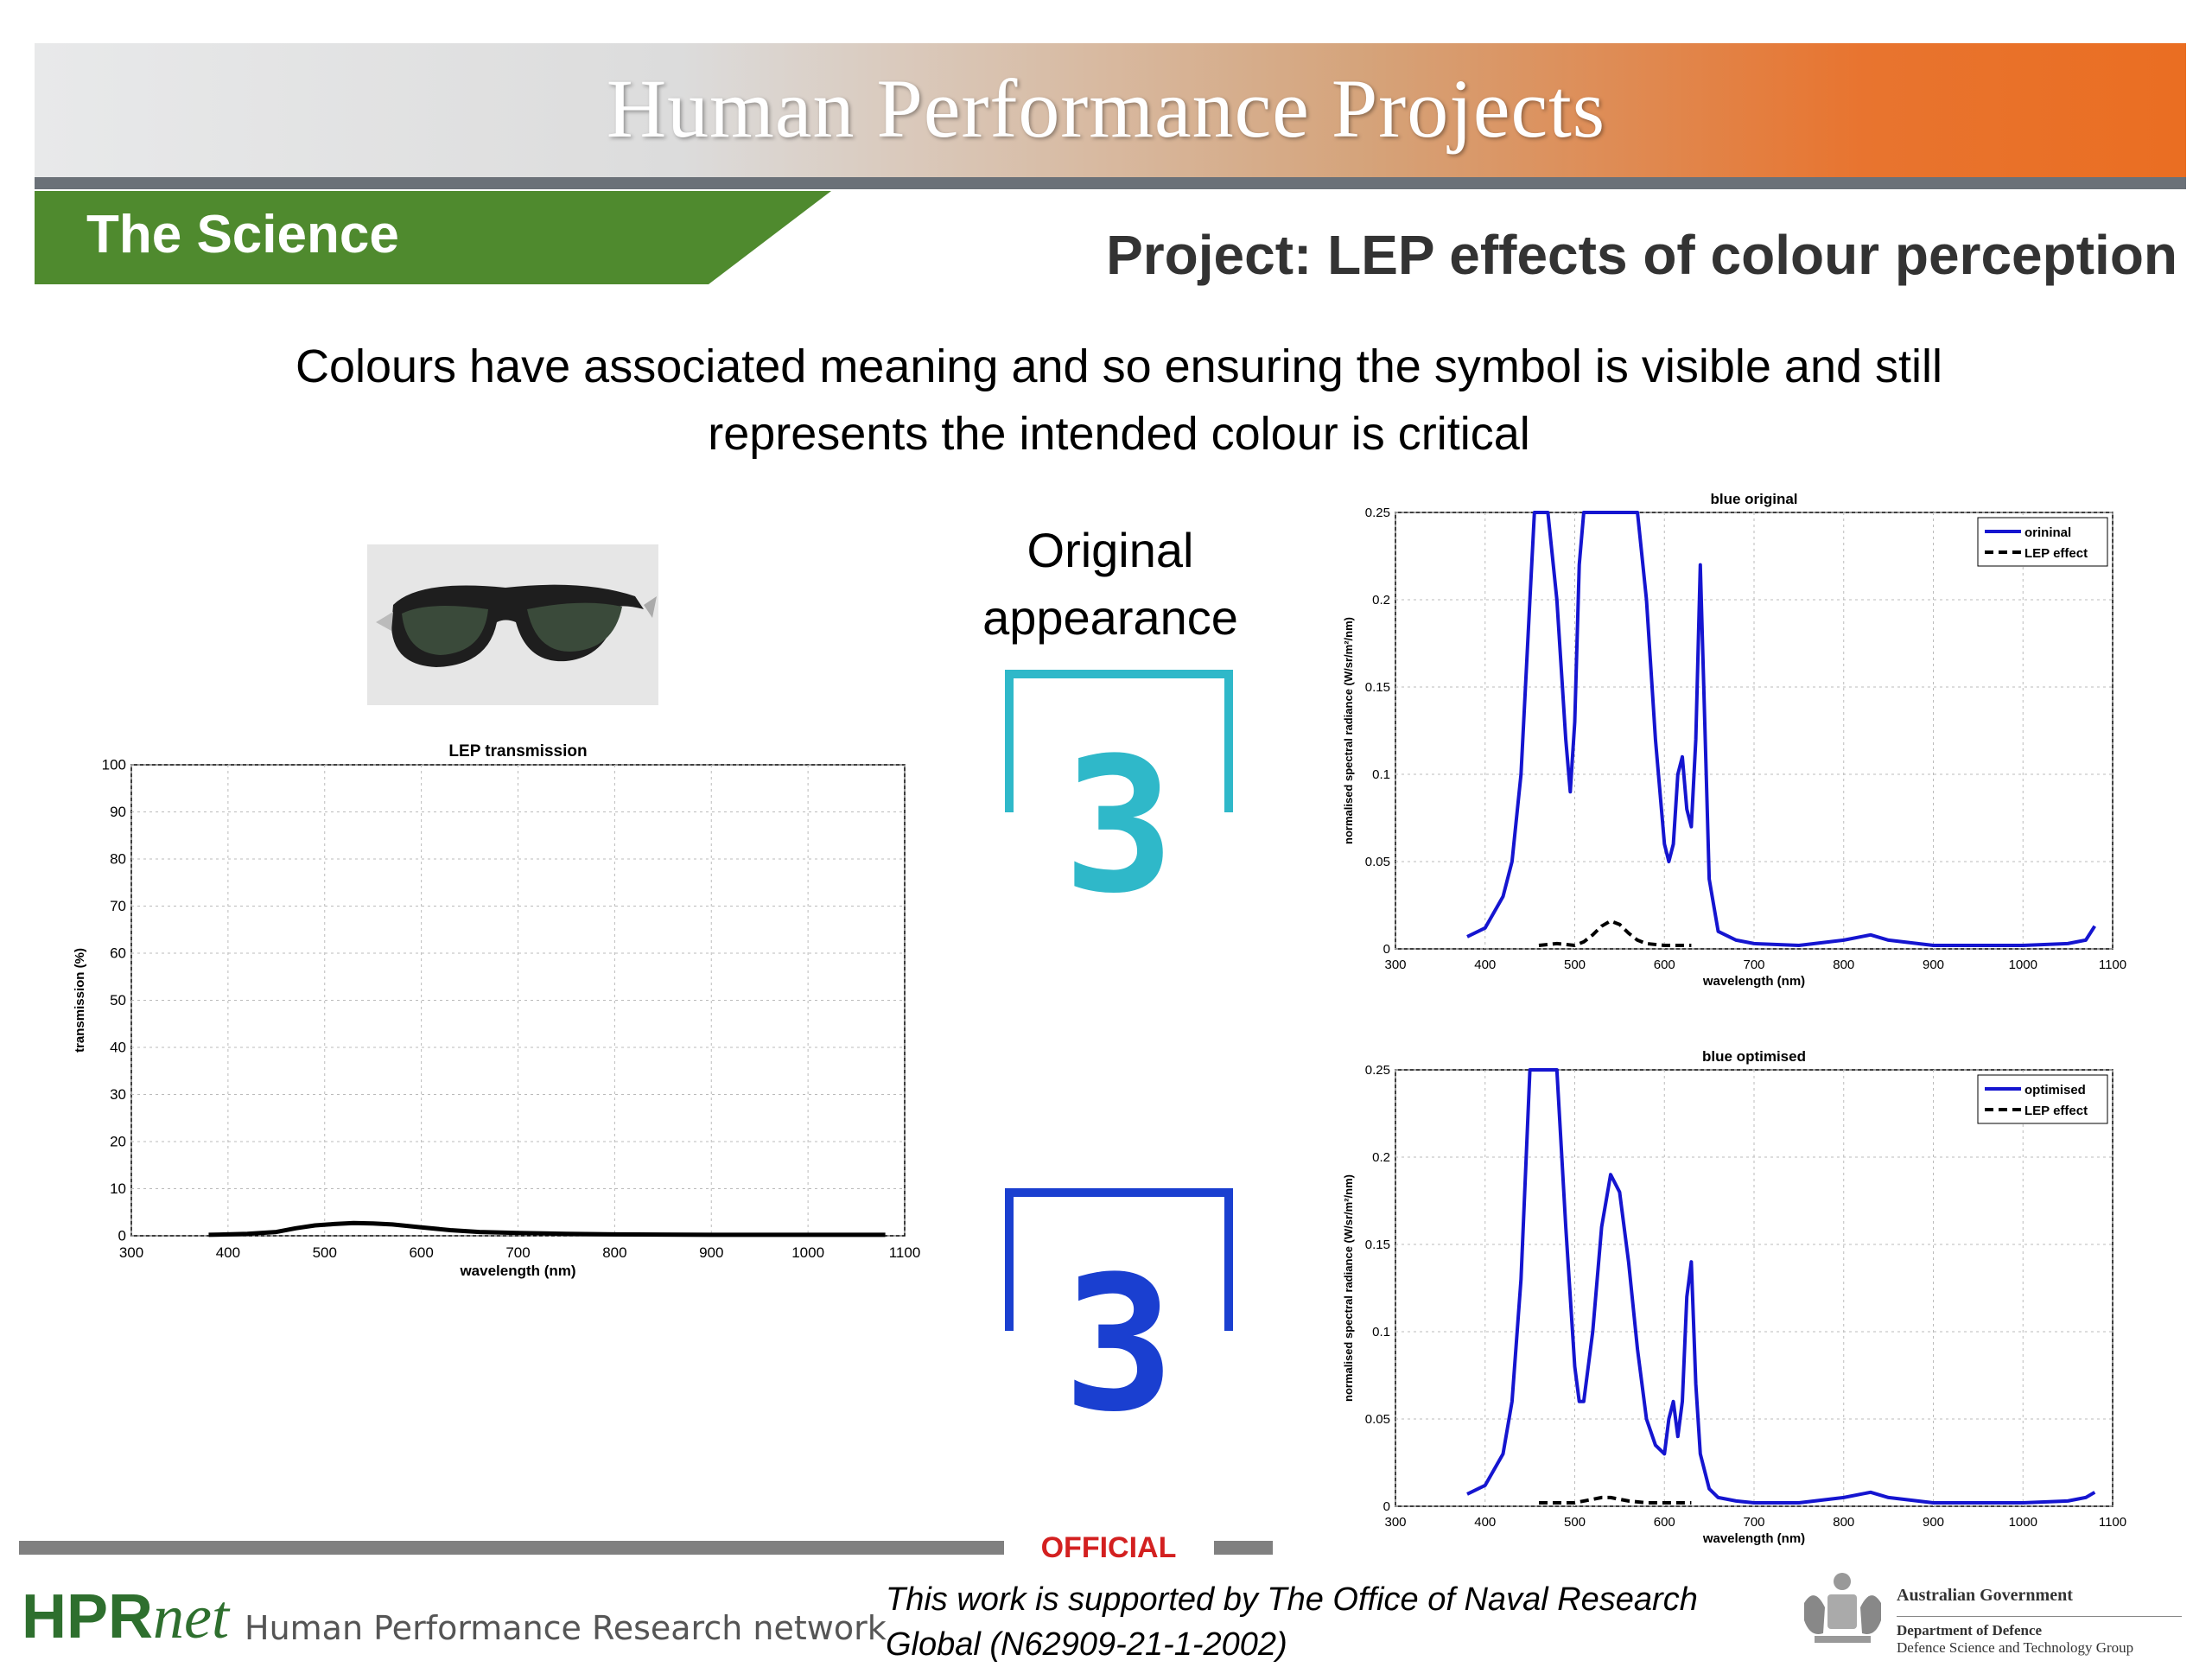  Describe the element at coordinates (2016, 1647) in the screenshot. I see `gov-line-3: Defence Science and Technology Group` at that location.